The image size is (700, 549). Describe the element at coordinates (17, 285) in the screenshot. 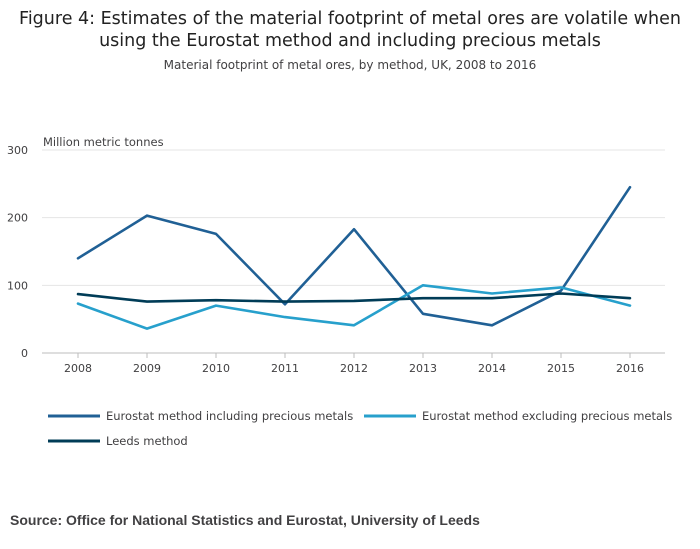

I see `y-tick-label: 100` at that location.